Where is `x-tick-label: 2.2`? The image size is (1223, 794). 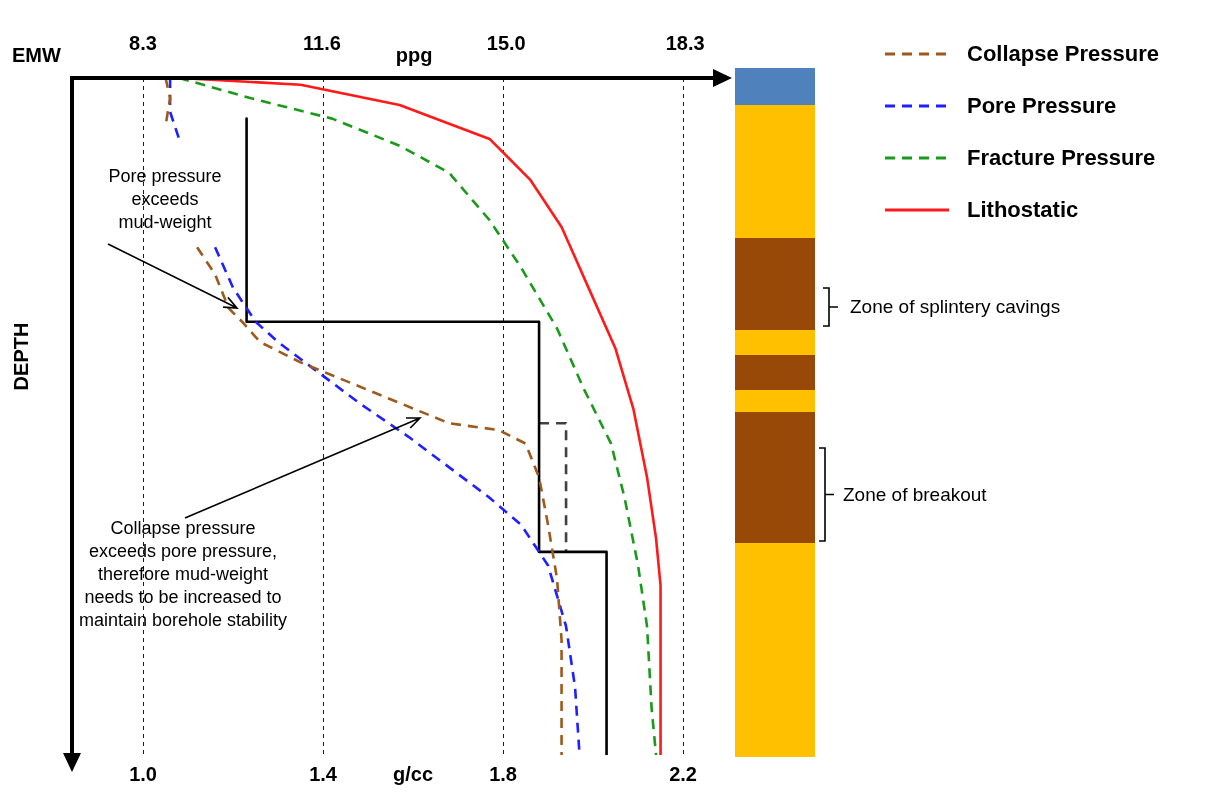
x-tick-label: 2.2 is located at coordinates (683, 773).